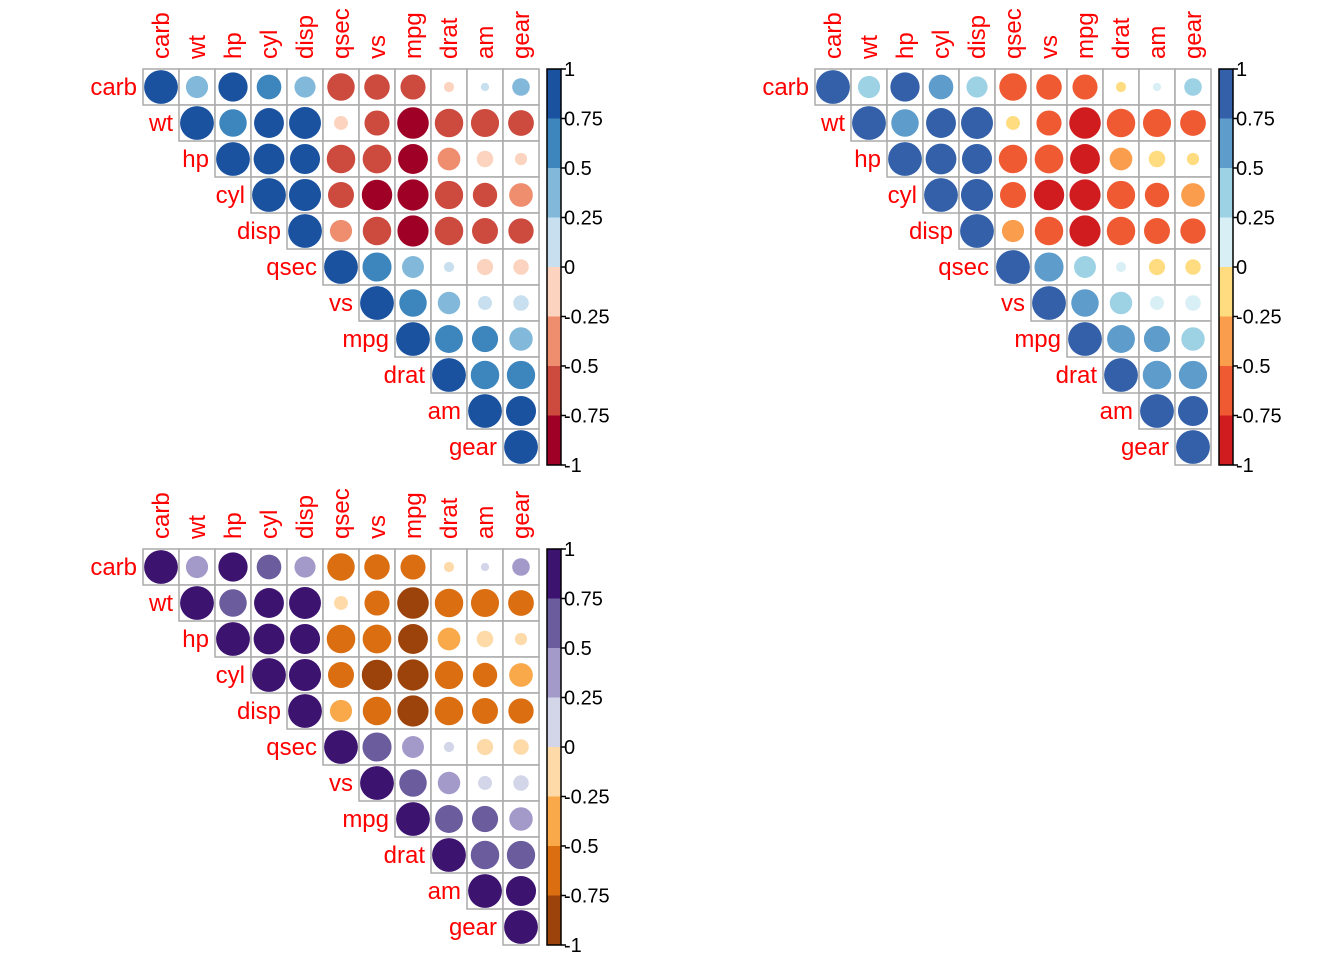  What do you see at coordinates (413, 675) in the screenshot?
I see `corr-circle-cyl-mpg` at bounding box center [413, 675].